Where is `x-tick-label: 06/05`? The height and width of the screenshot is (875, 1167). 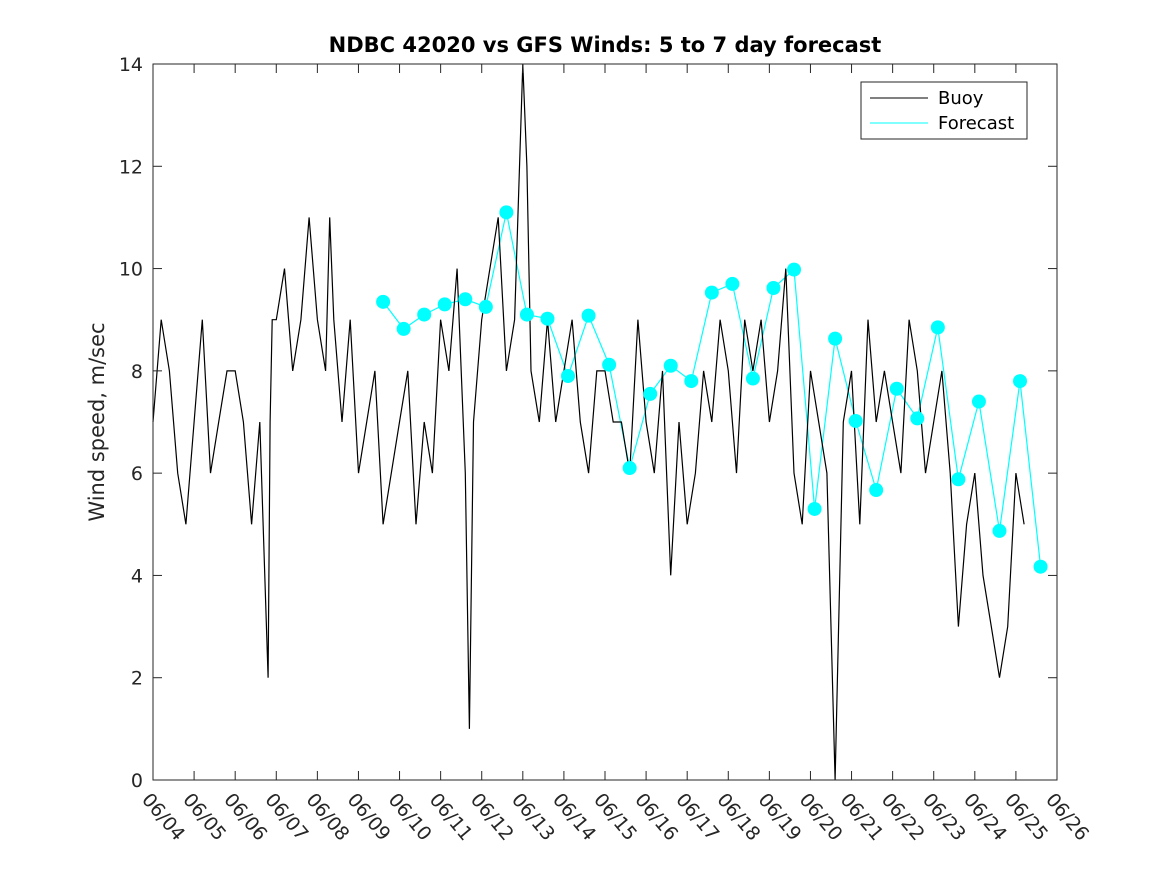 x-tick-label: 06/05 is located at coordinates (204, 817).